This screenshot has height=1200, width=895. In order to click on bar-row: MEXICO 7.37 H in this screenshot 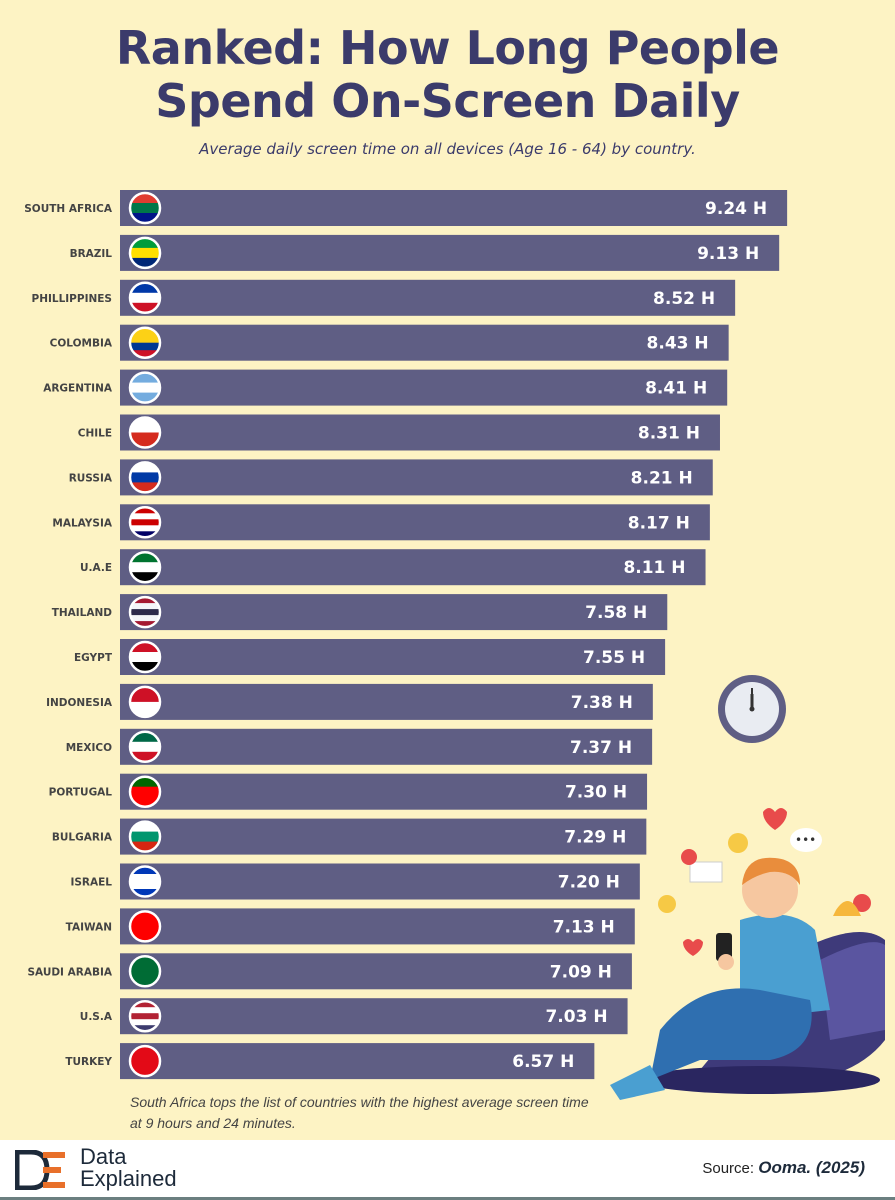, I will do `click(359, 746)`.